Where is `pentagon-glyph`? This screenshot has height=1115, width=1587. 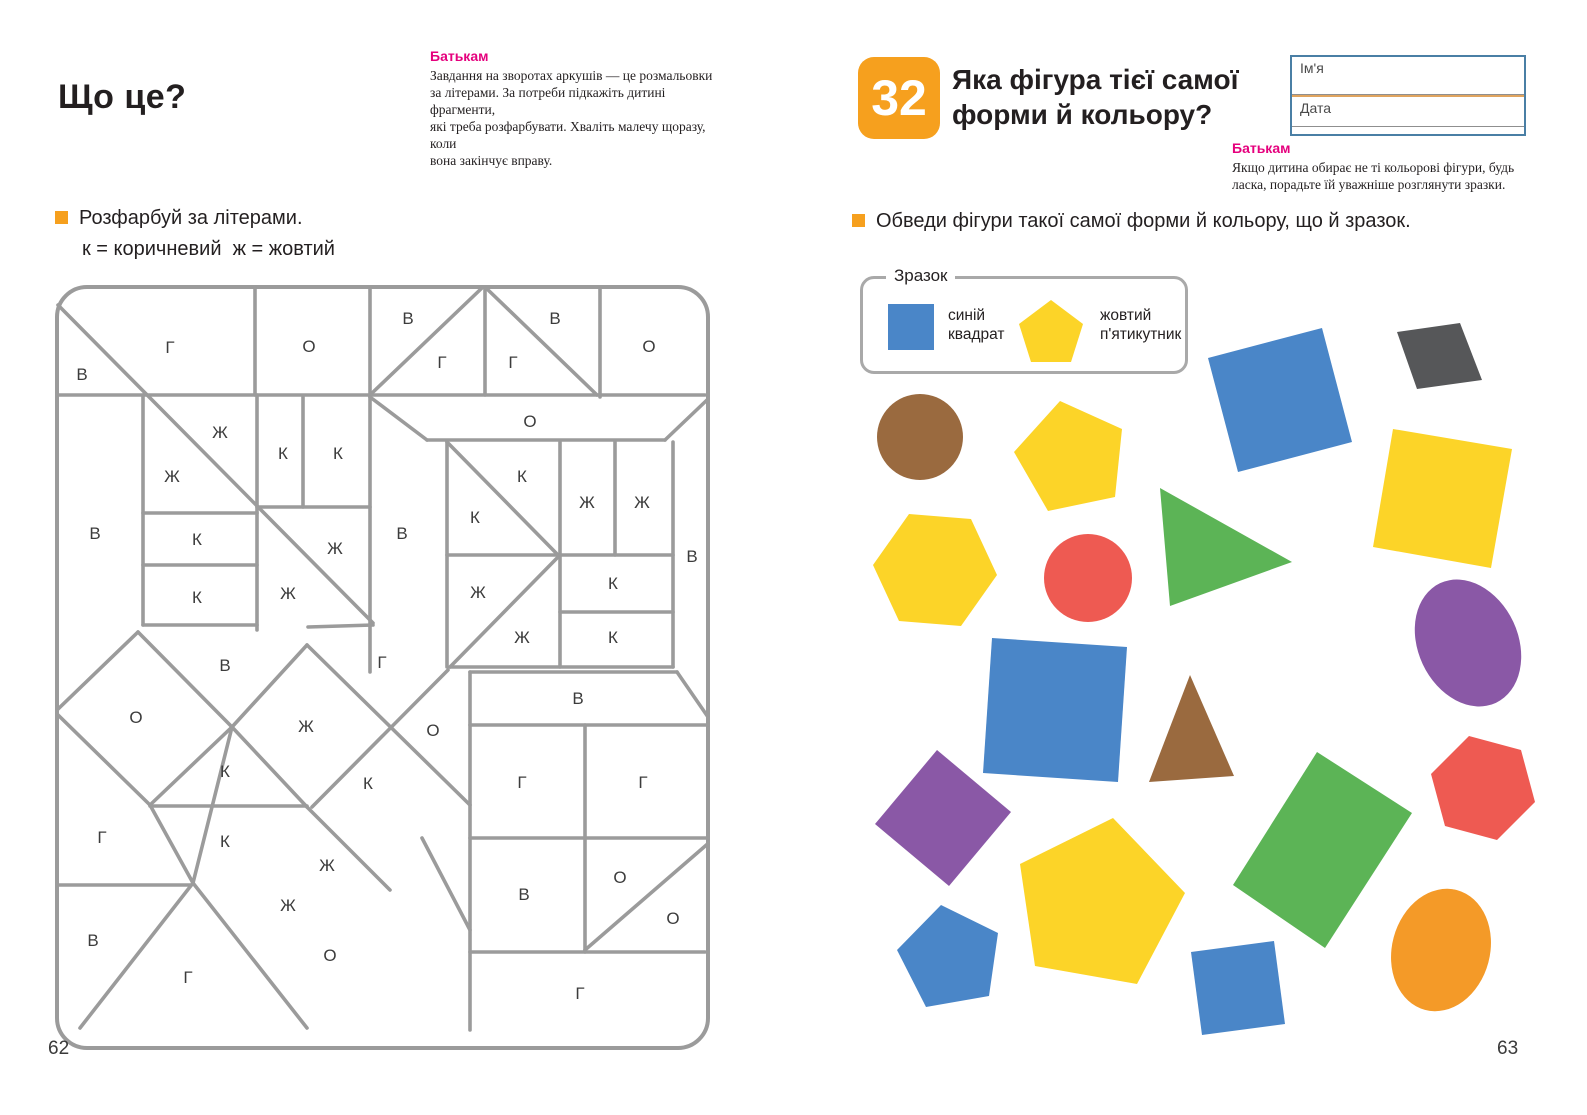
pentagon-glyph is located at coordinates (1051, 331).